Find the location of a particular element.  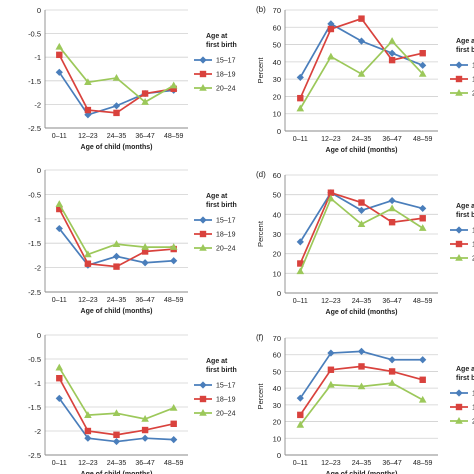

y-axis-title: Percent is located at coordinates (260, 233).